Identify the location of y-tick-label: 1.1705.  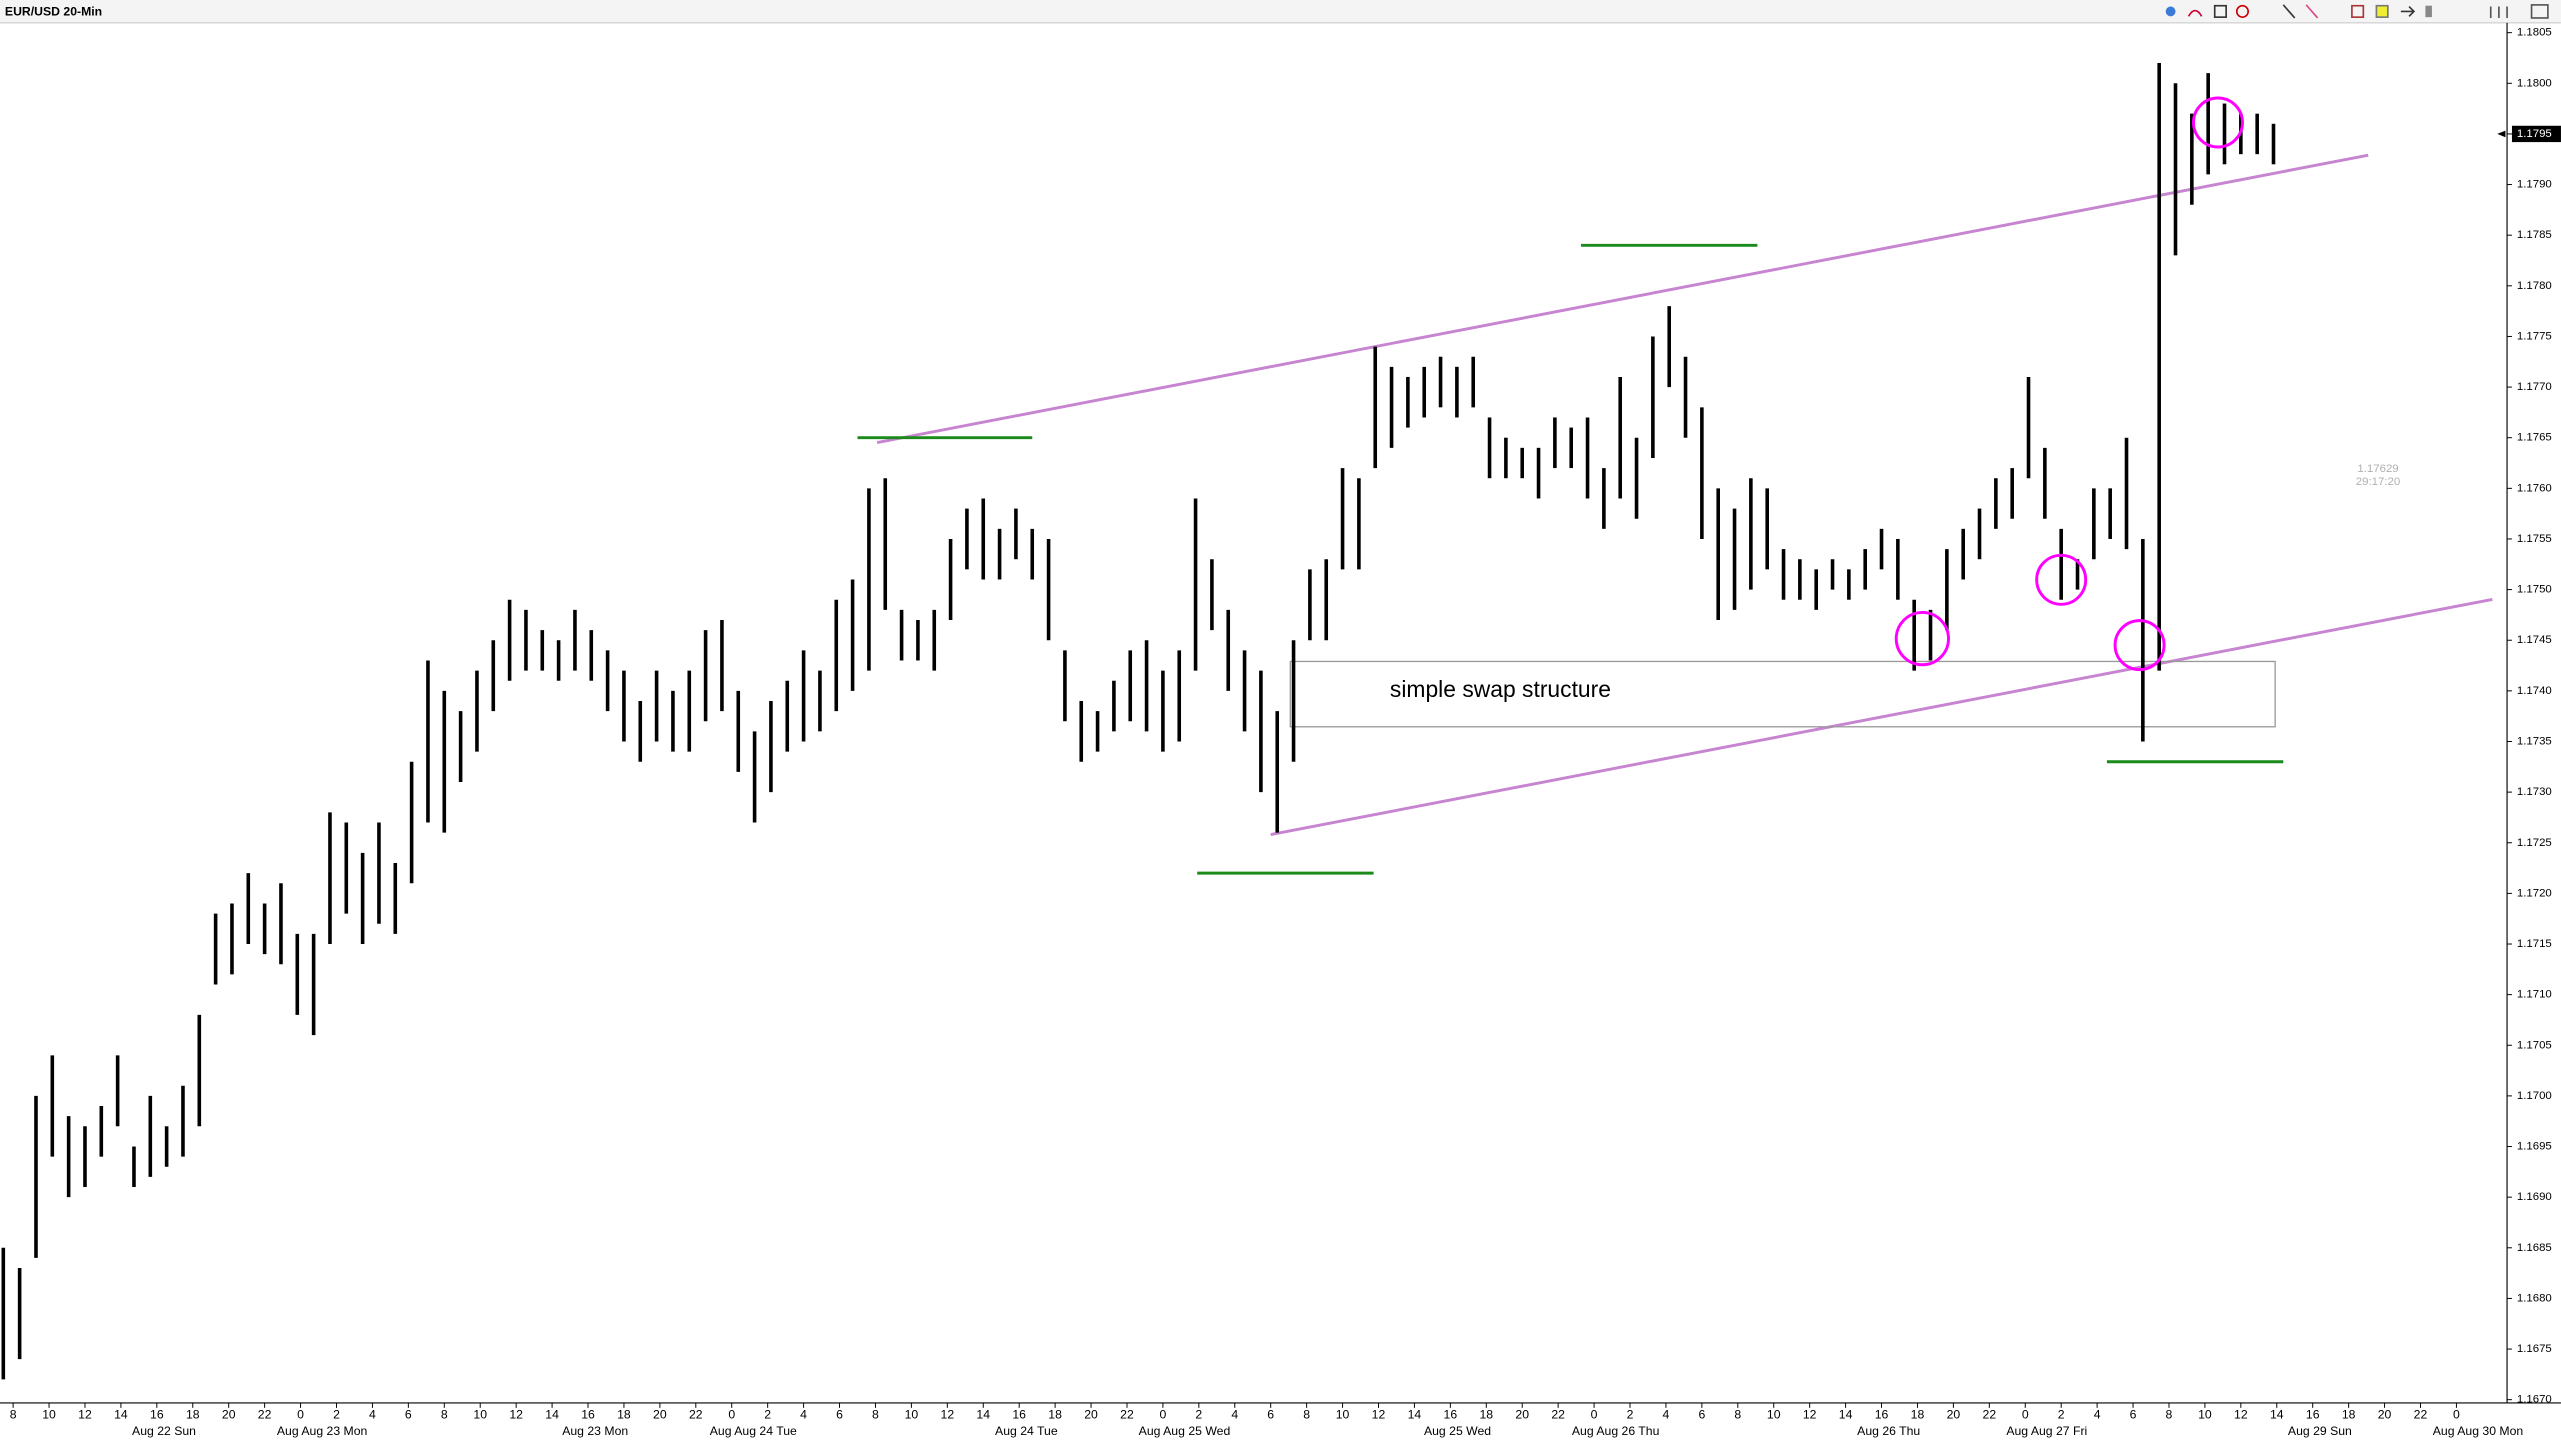
(2534, 1045).